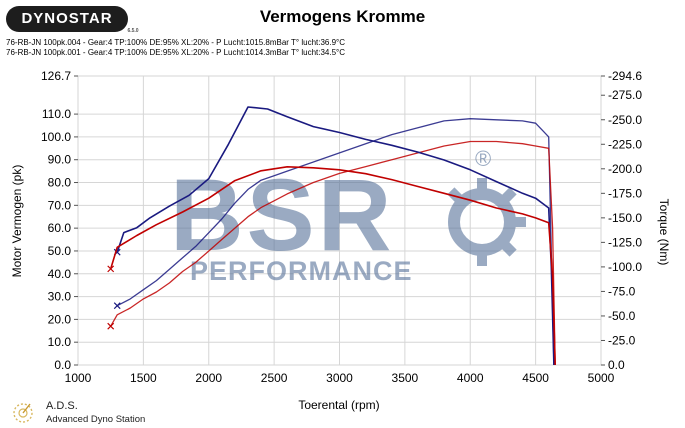 The image size is (685, 428). I want to click on y-tick-label: 60.0, so click(60, 228).